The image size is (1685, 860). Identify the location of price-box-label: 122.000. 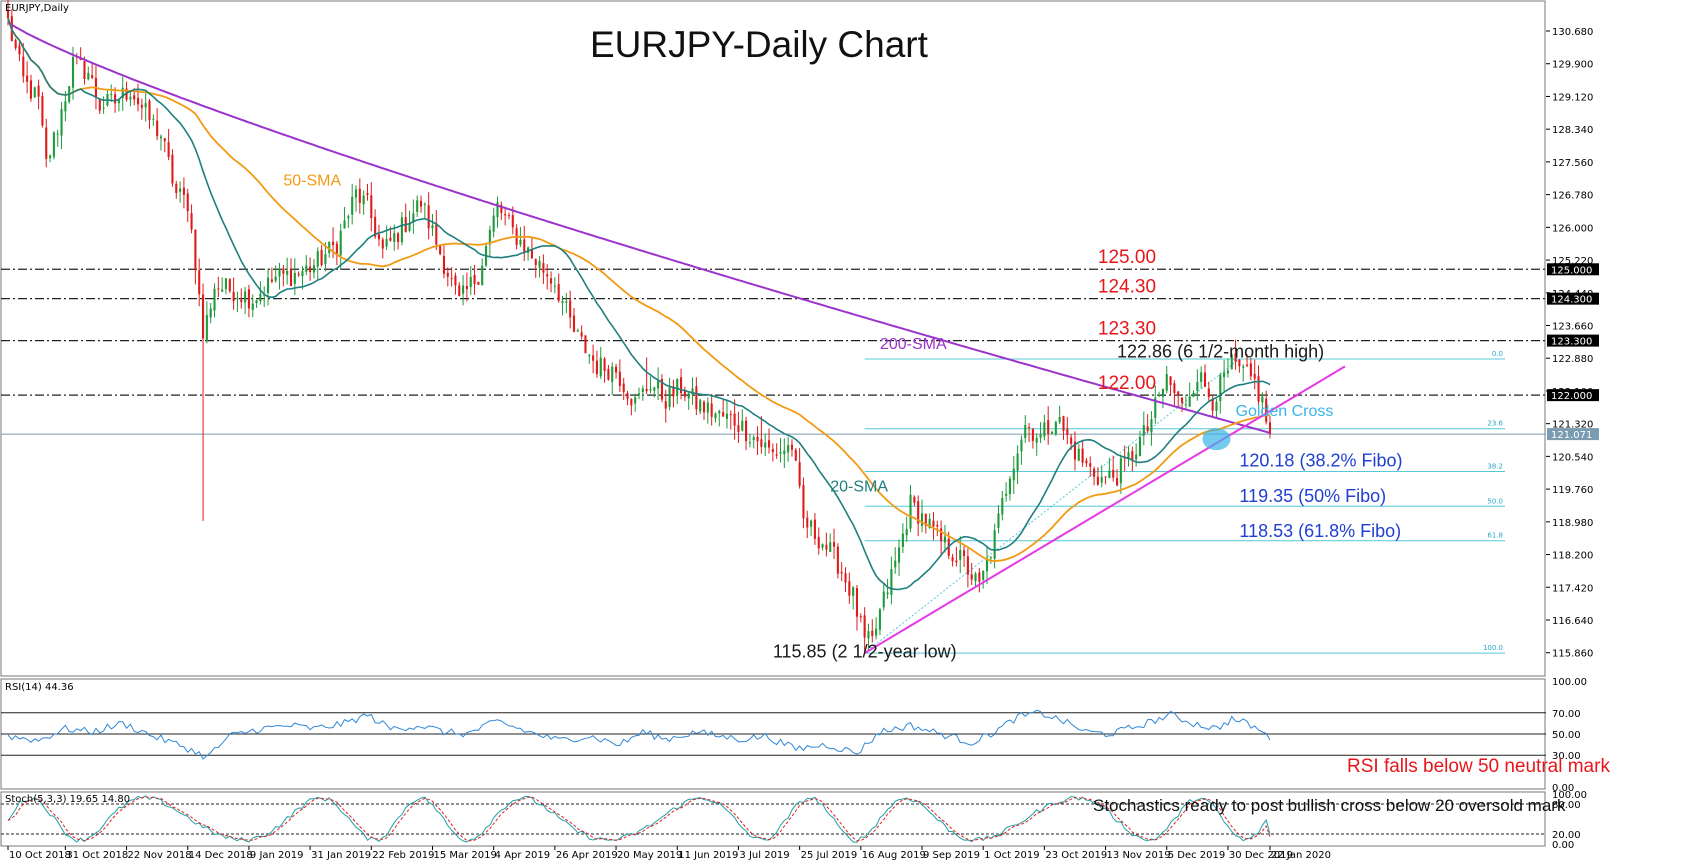
(1571, 396).